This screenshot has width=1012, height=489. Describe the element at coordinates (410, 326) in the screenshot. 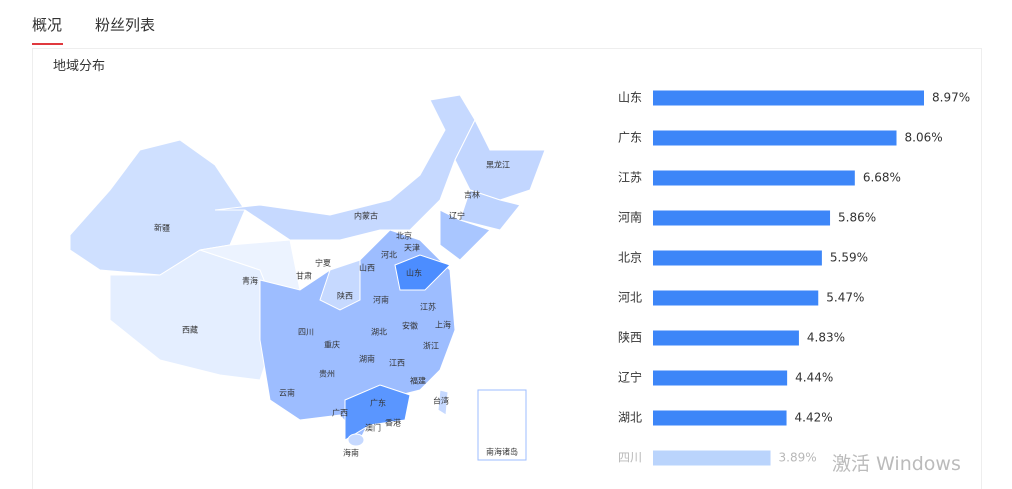

I see `map-label: 安徽` at that location.